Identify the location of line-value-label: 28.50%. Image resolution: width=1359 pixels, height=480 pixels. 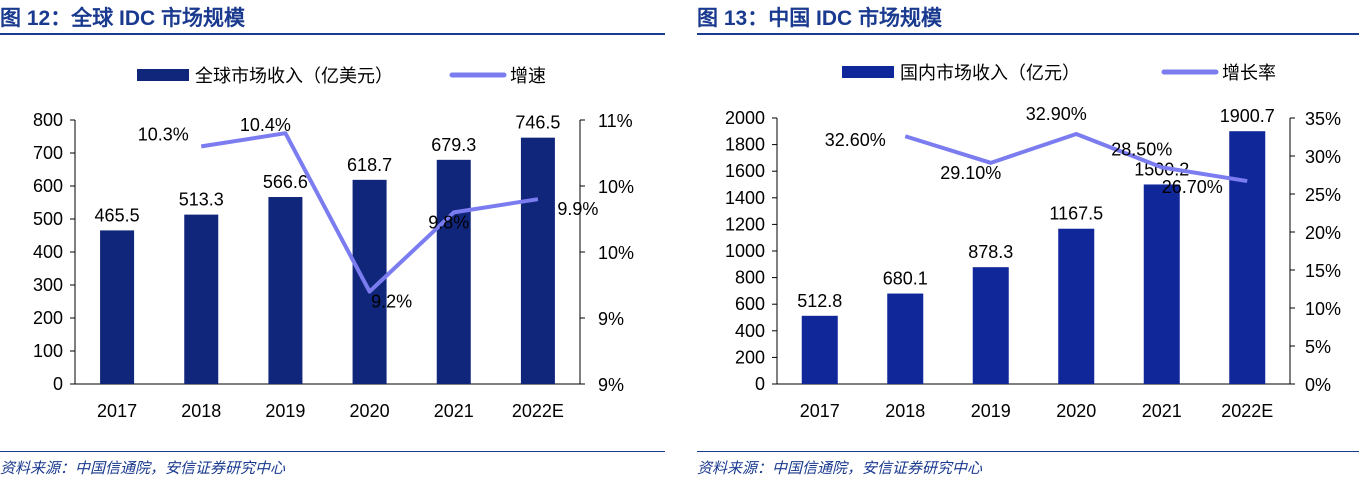
(1141, 149).